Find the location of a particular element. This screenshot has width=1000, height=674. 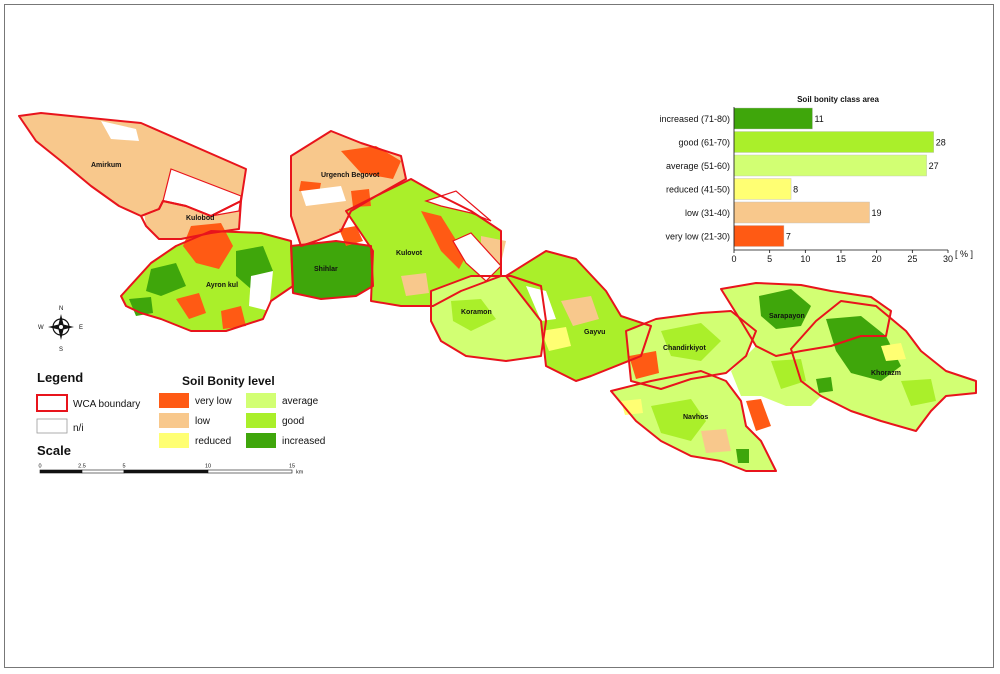

scale-title: Scale is located at coordinates (54, 450).